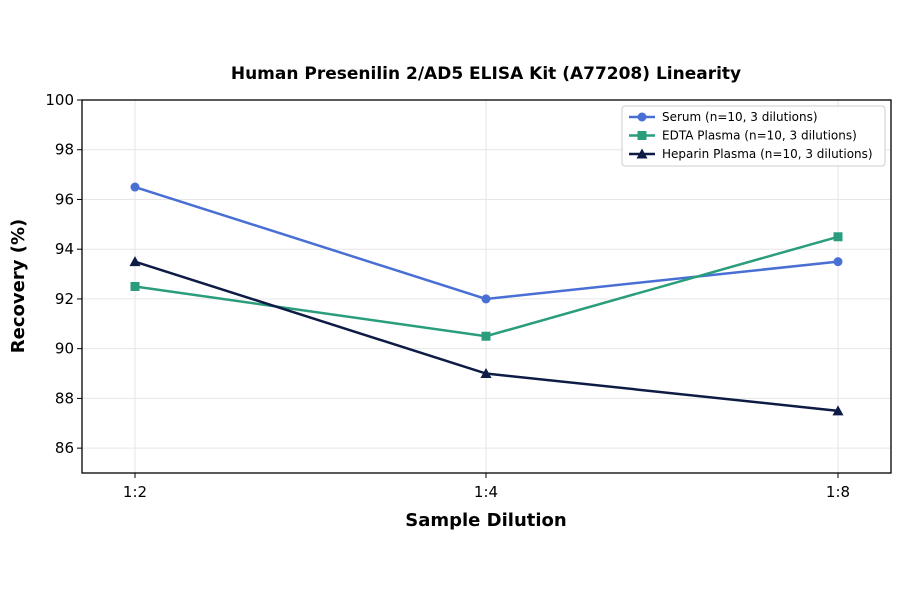 This screenshot has width=900, height=594. I want to click on x-tick-label: 1:2, so click(135, 492).